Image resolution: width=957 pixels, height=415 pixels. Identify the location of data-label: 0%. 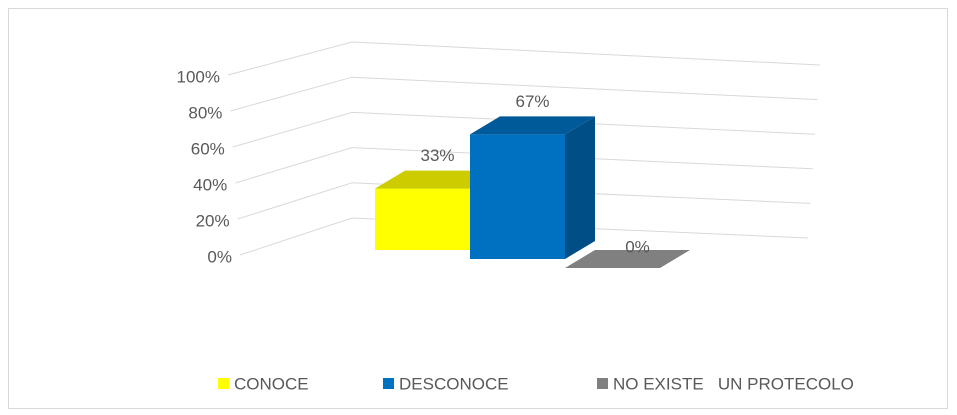
(637, 246).